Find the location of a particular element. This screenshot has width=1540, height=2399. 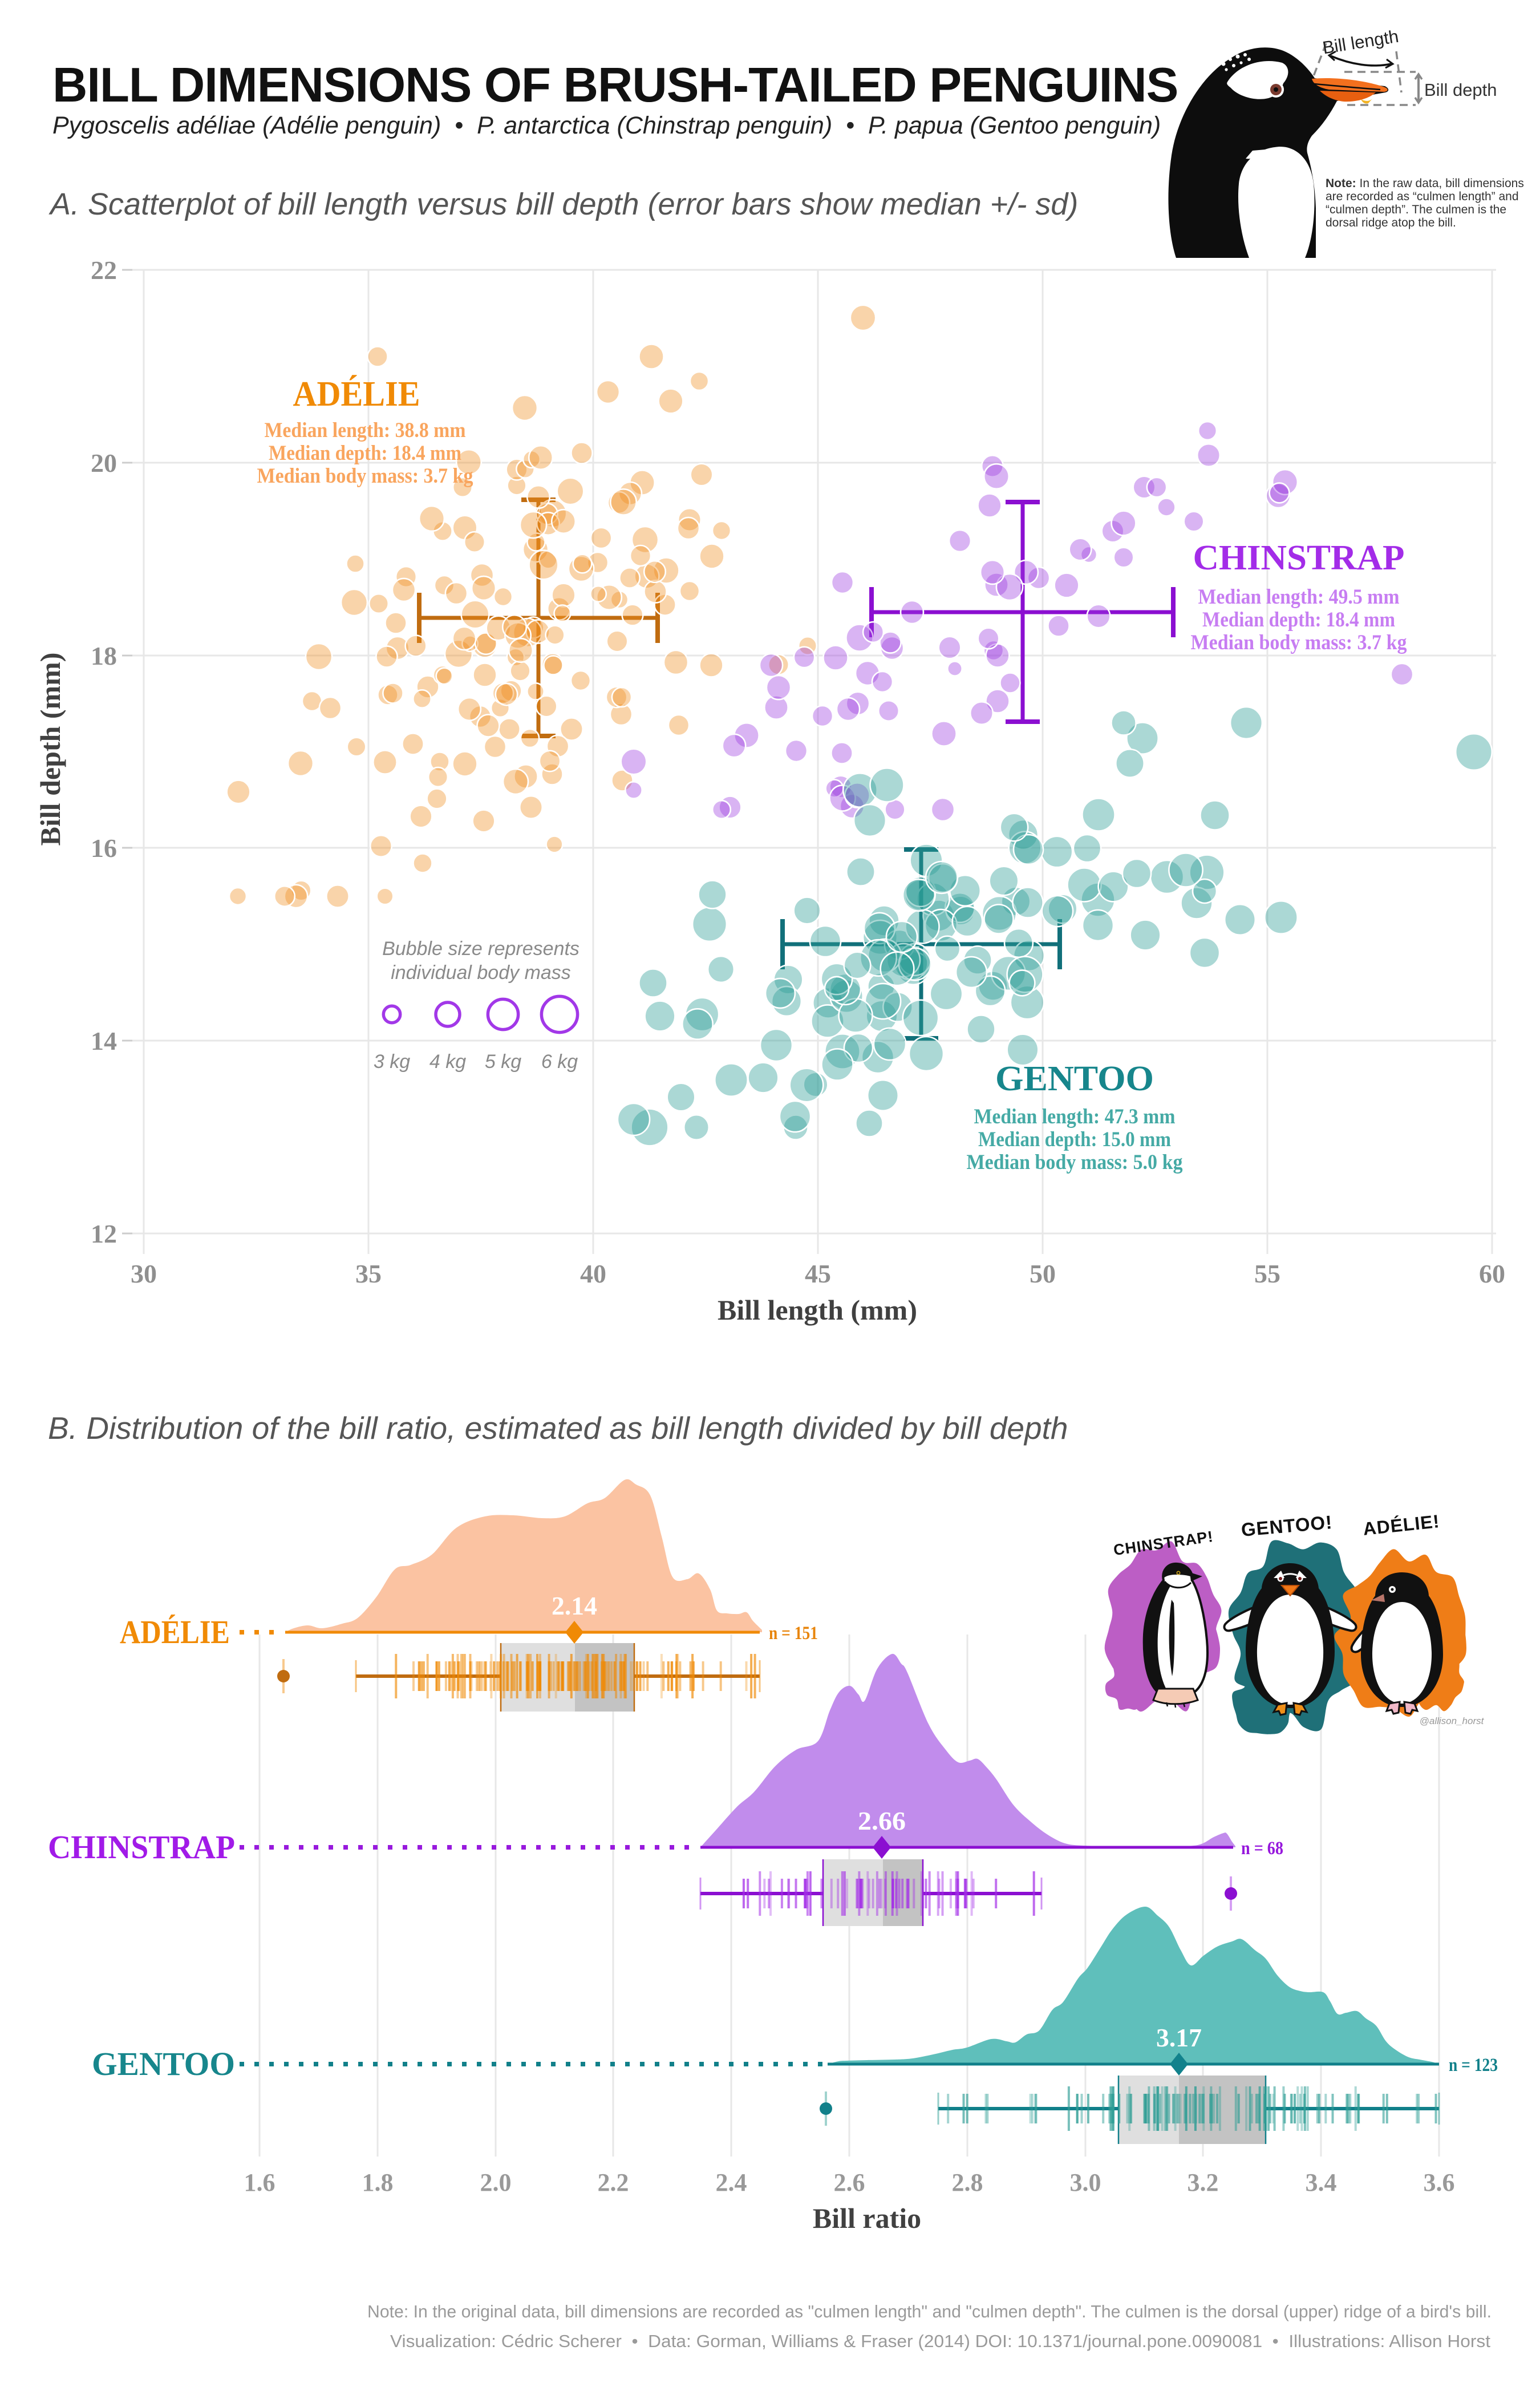

svg-text: 3.17 is located at coordinates (1179, 2037).